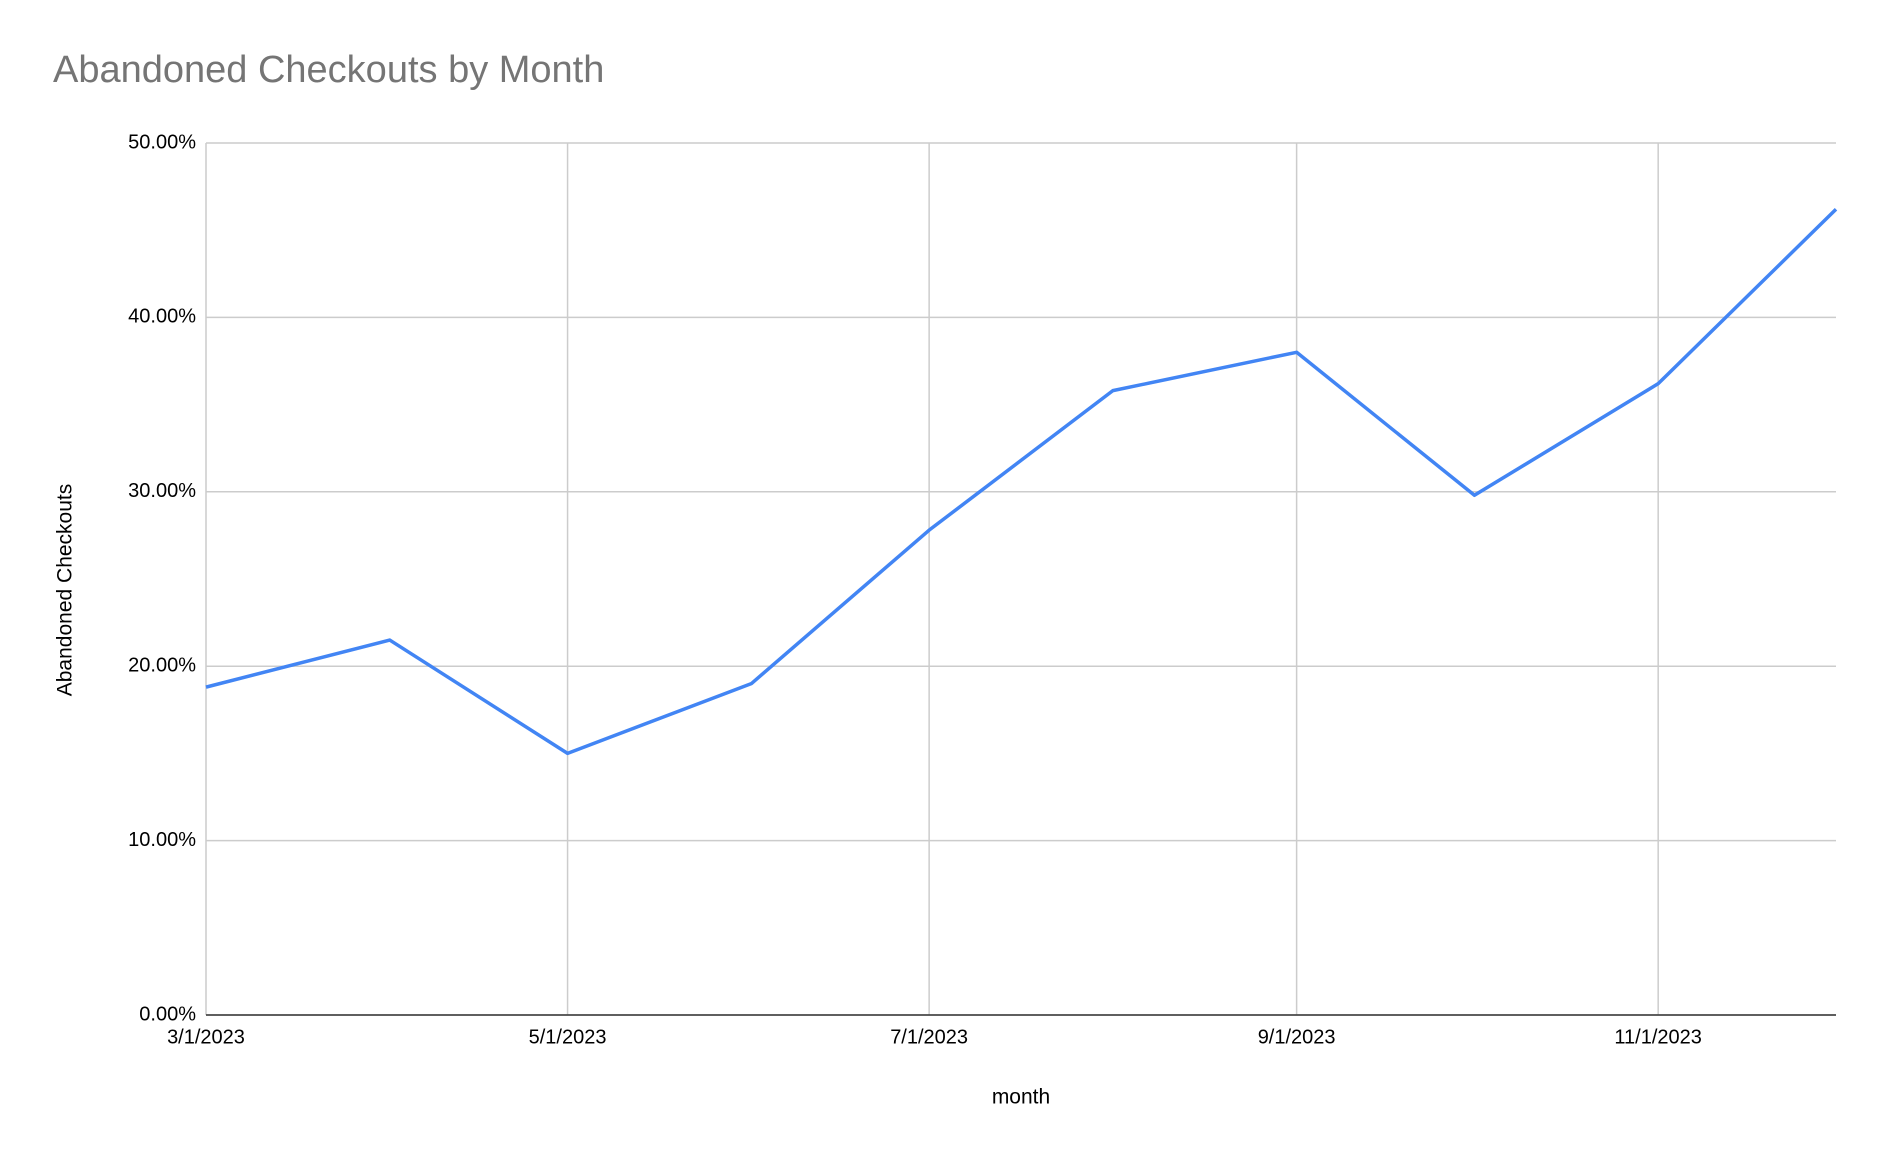 This screenshot has width=1878, height=1152. What do you see at coordinates (162, 491) in the screenshot?
I see `y-tick-label: 30.00%` at bounding box center [162, 491].